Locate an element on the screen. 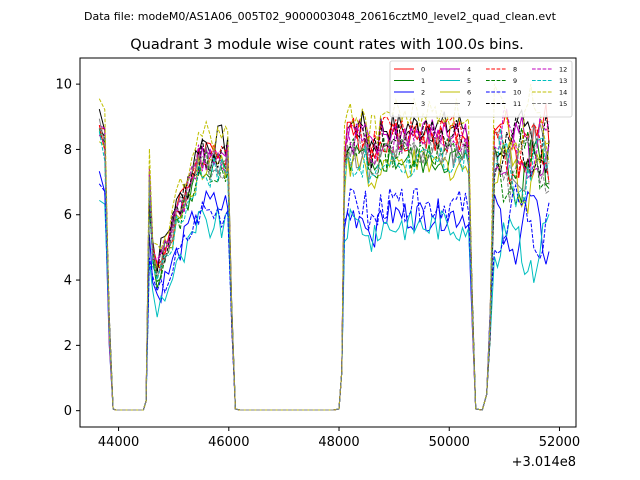 Image resolution: width=640 pixels, height=480 pixels. x-axis-offset-label: +3.014e8 is located at coordinates (544, 462).